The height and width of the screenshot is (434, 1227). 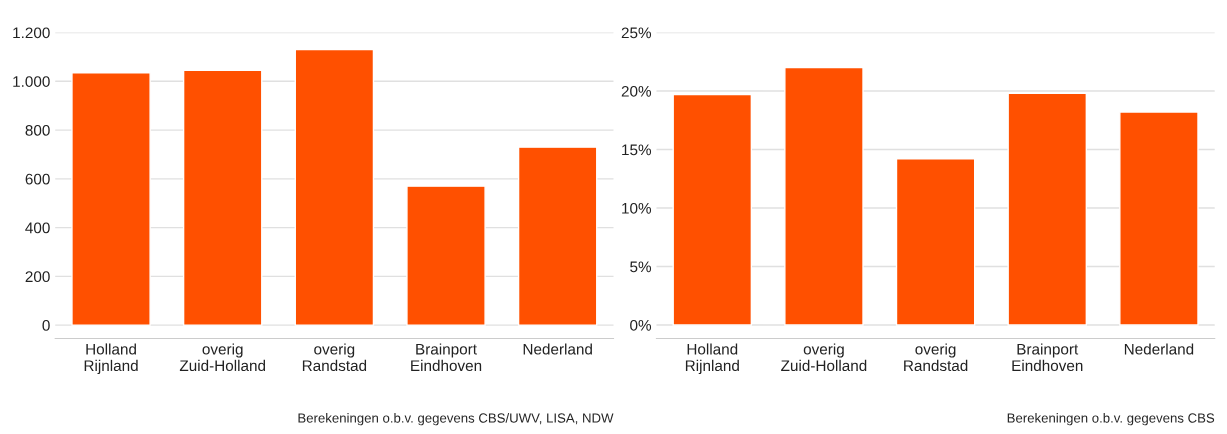 What do you see at coordinates (637, 208) in the screenshot?
I see `y-tick-label: 10%` at bounding box center [637, 208].